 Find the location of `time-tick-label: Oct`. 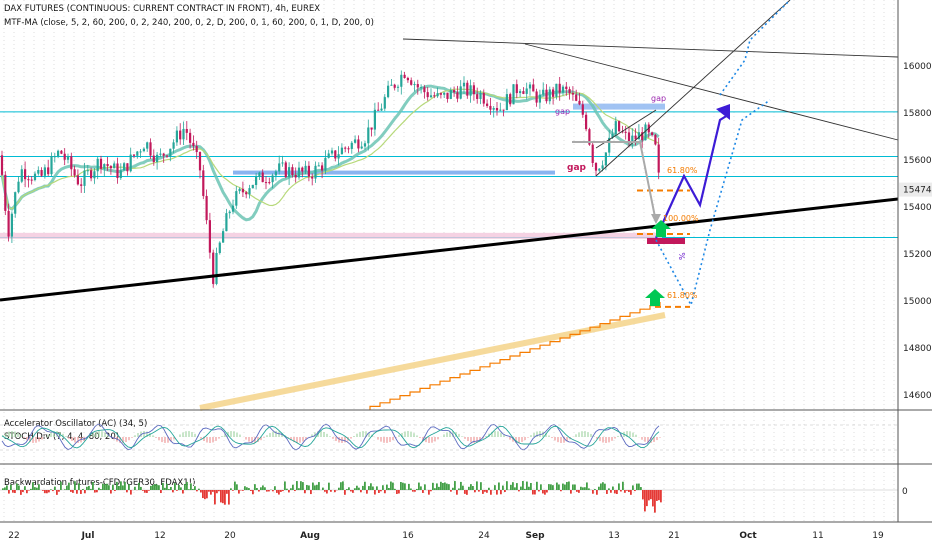

time-tick-label: Oct is located at coordinates (748, 536).